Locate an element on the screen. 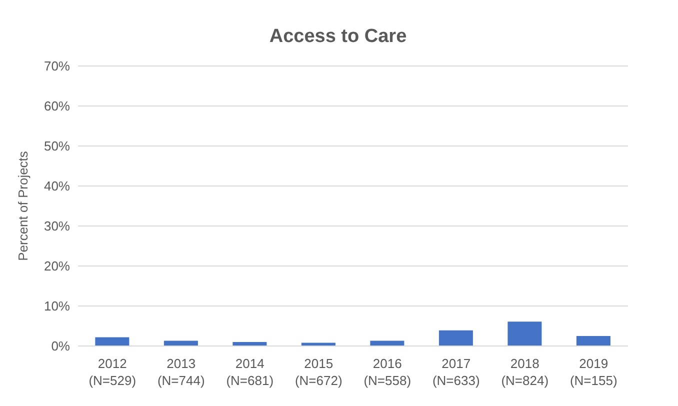  x-tick-label: 2013 (N=744) is located at coordinates (181, 372).